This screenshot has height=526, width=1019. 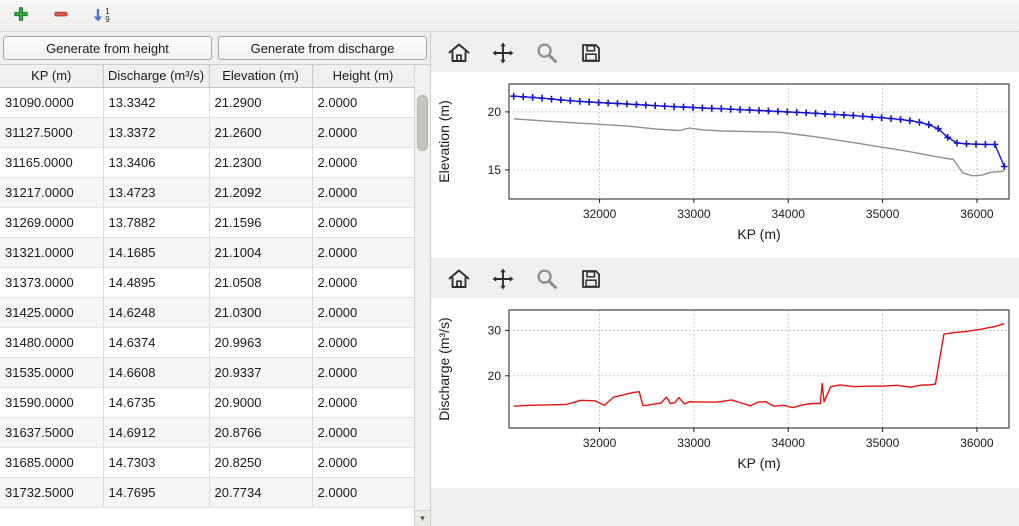 I want to click on discharge-chart-toolbar, so click(x=725, y=278).